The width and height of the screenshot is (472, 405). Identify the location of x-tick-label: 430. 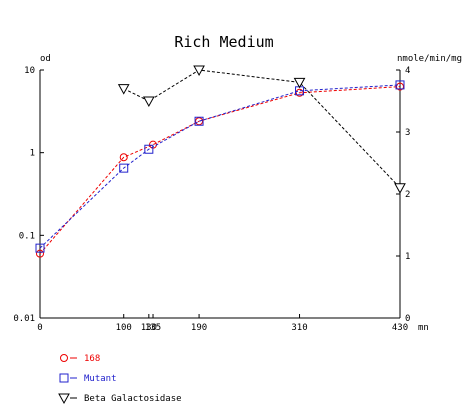
(400, 328).